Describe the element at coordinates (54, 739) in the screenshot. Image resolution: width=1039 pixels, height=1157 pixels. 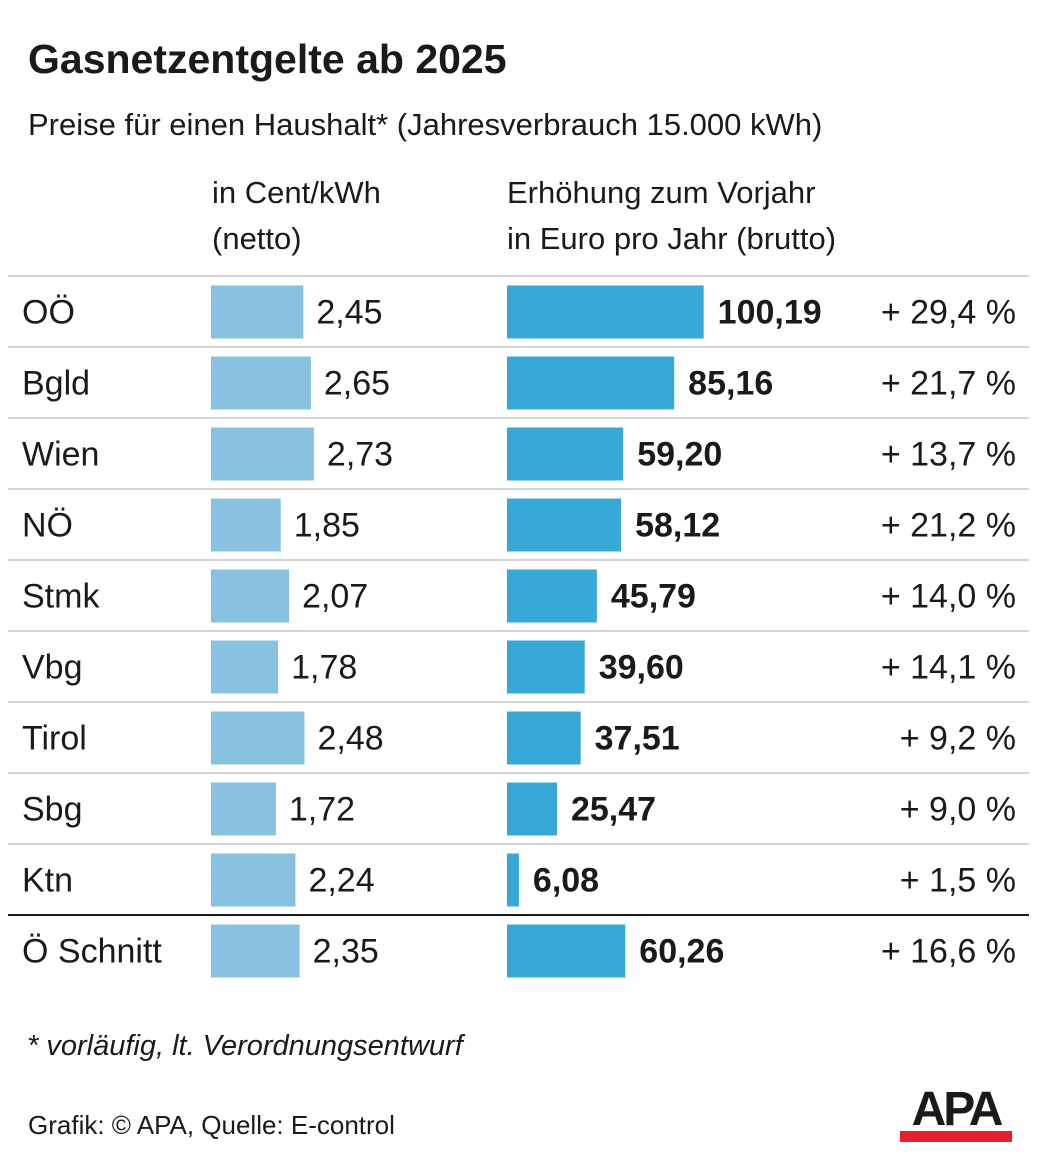
I see `row-label: Tirol` at that location.